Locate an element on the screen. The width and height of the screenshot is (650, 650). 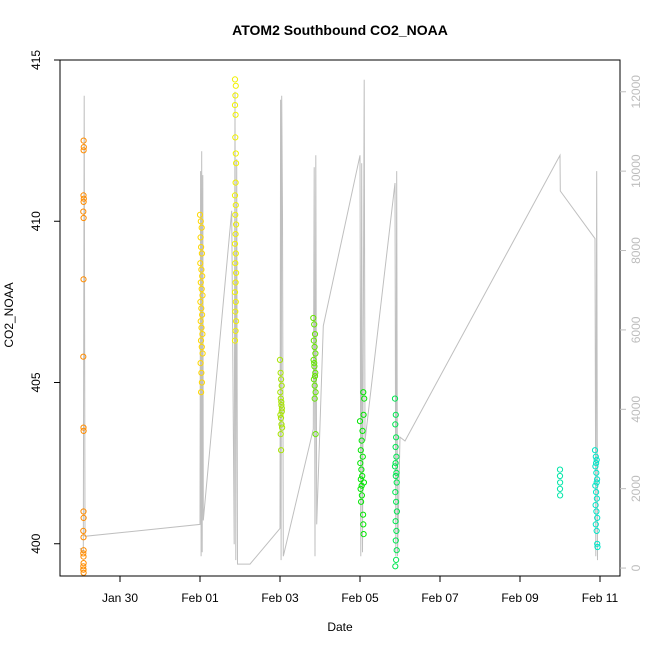
x-tick-label: Feb 03 is located at coordinates (280, 598).